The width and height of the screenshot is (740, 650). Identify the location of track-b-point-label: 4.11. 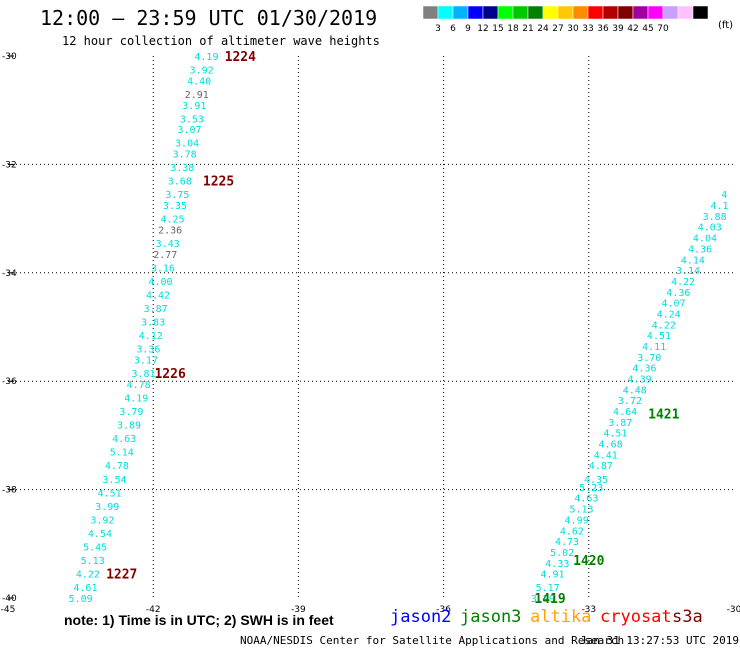
(654, 347).